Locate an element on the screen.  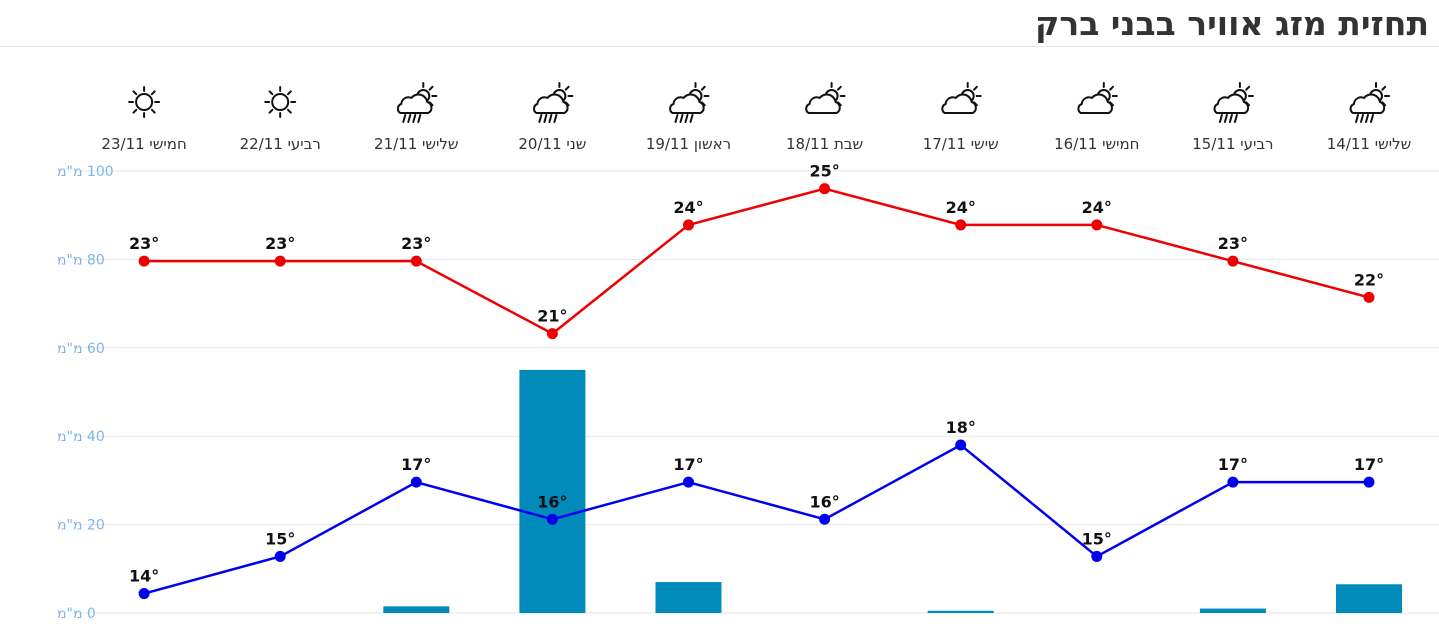
x-tick-label: שלישי 14/11 is located at coordinates (1369, 144).